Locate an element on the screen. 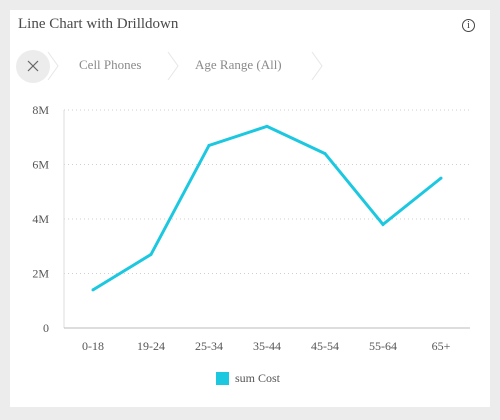 The image size is (500, 420). y-tick-label: 4M is located at coordinates (40, 219).